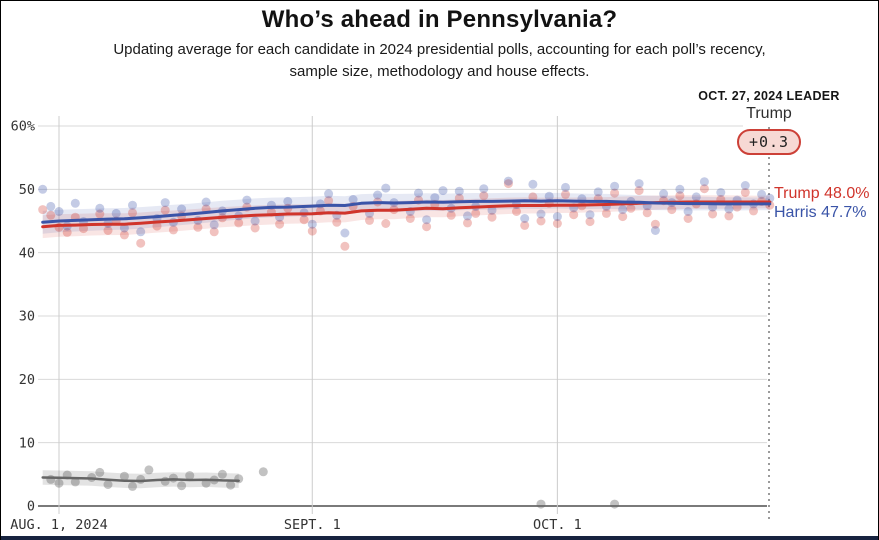 The image size is (879, 540). What do you see at coordinates (769, 96) in the screenshot?
I see `leader-date-label: OCT. 27, 2024 LEADER` at bounding box center [769, 96].